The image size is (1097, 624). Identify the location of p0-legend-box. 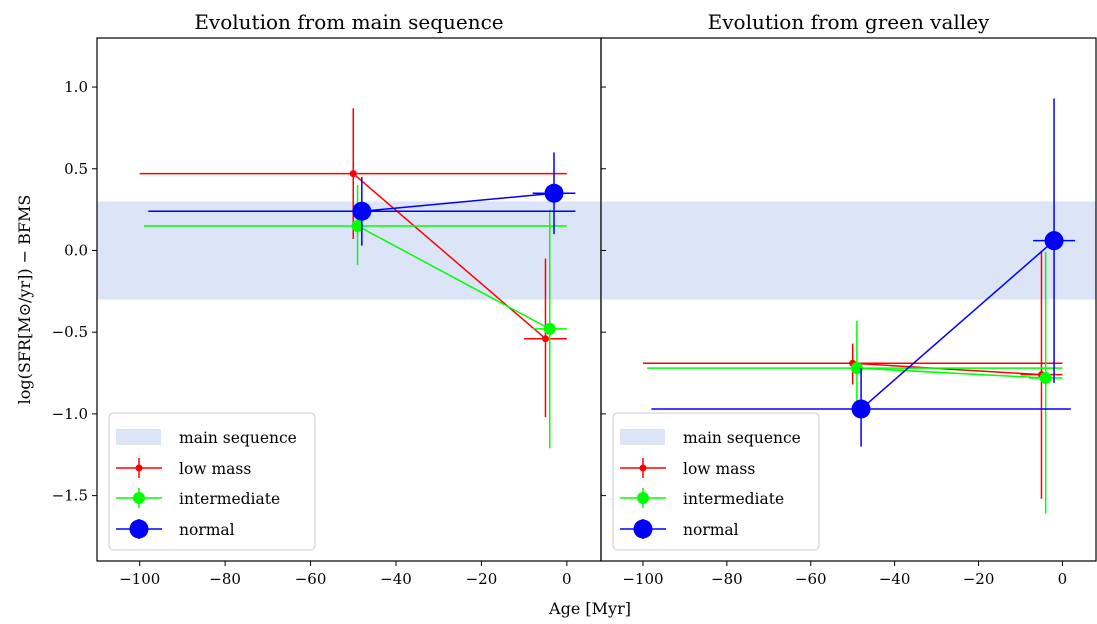
(212, 481).